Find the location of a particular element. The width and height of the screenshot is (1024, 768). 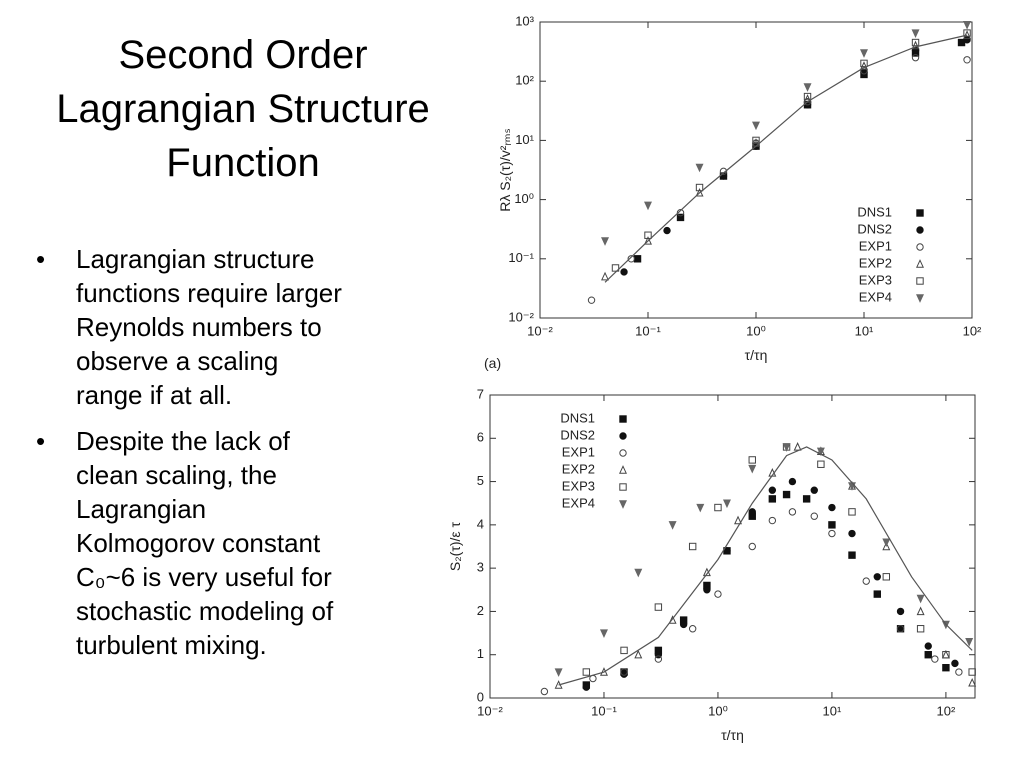

panel-label: (a) is located at coordinates (492, 363).